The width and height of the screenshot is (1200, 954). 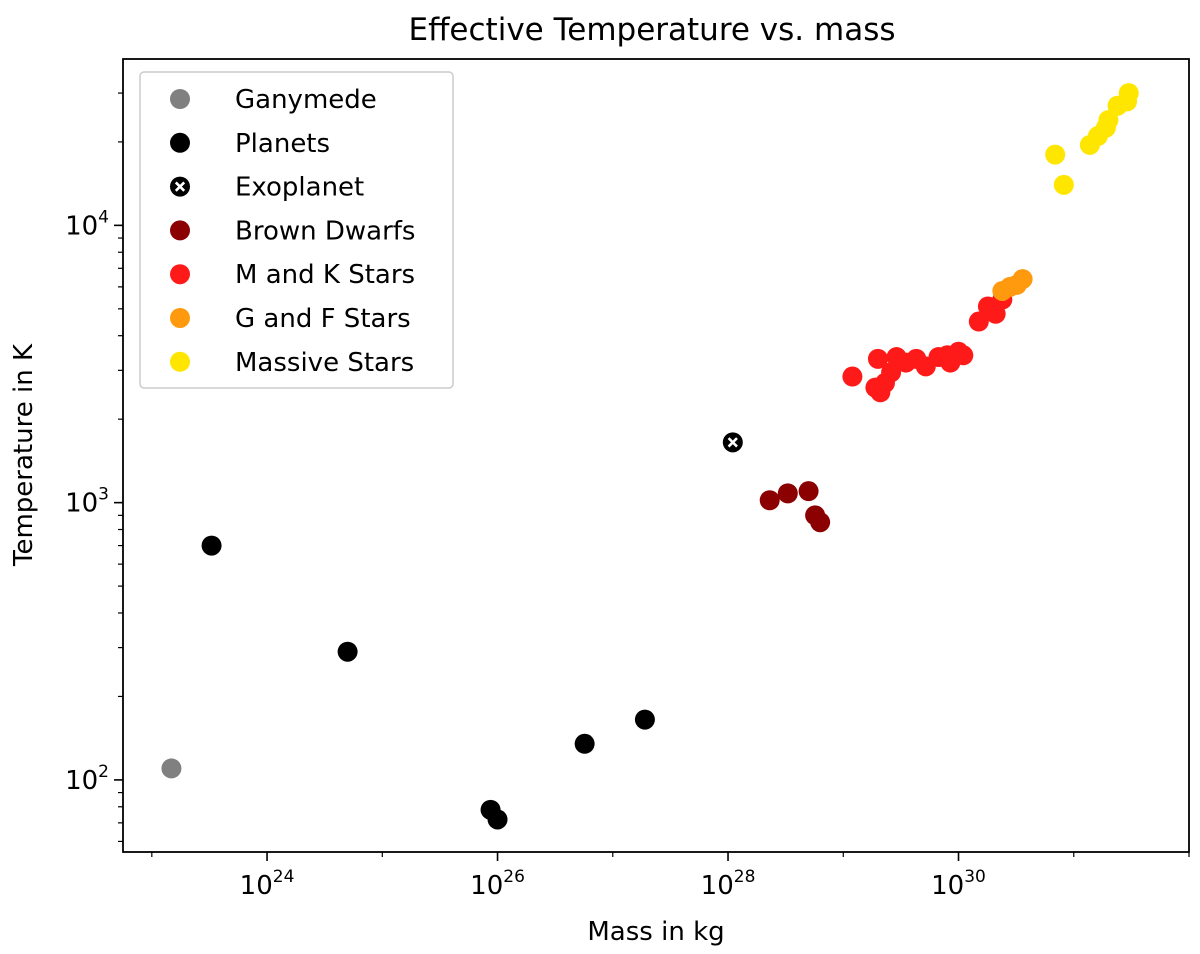 What do you see at coordinates (87, 502) in the screenshot?
I see `y-tick-label: 10³` at bounding box center [87, 502].